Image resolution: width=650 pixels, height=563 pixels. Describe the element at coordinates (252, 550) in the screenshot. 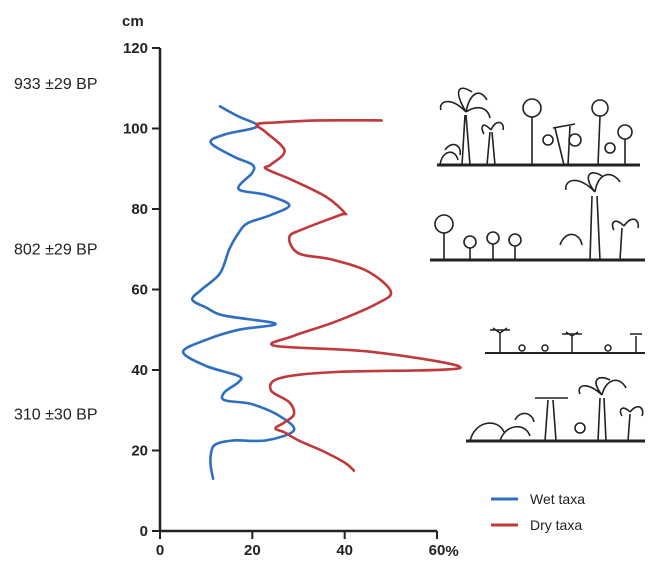

I see `x-tick-label: 20` at that location.